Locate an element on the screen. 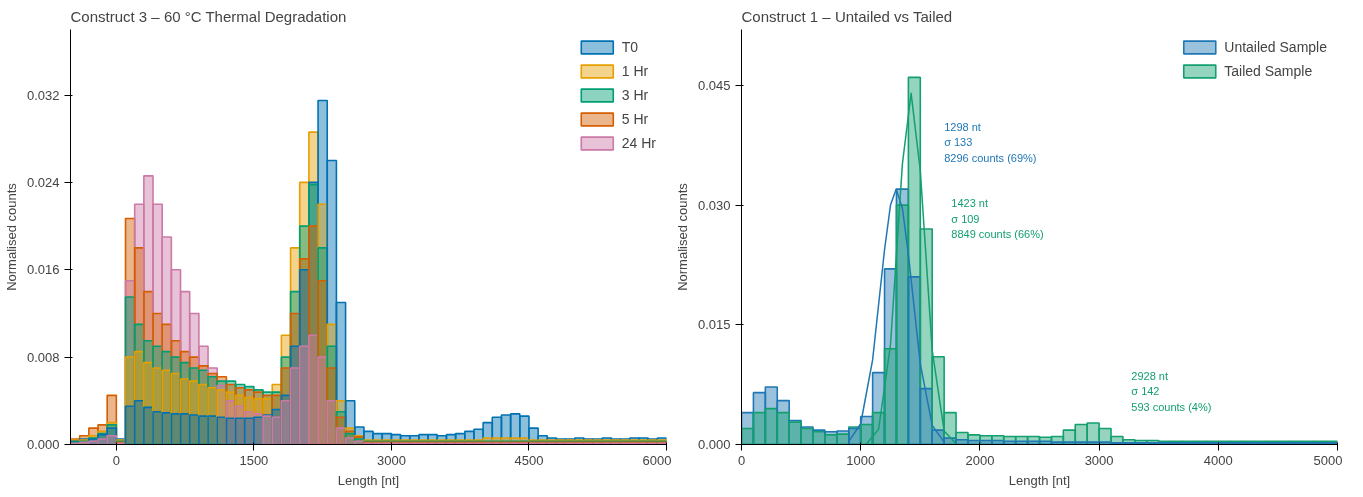 This screenshot has height=497, width=1363. x-tick-label: 4500 is located at coordinates (529, 460).